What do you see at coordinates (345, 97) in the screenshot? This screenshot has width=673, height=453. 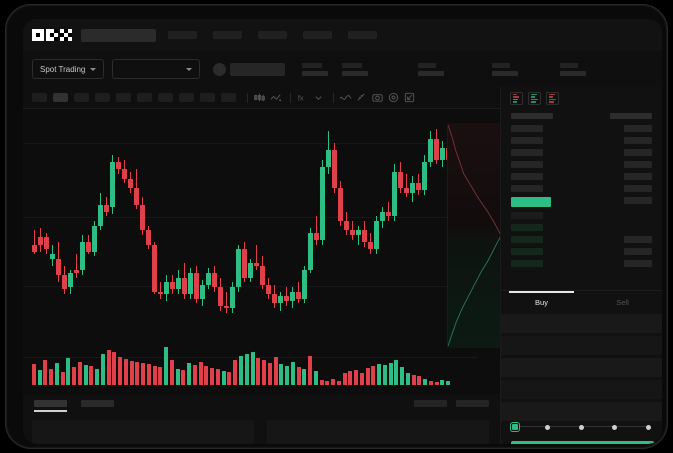 I see `wave-chart-icon` at bounding box center [345, 97].